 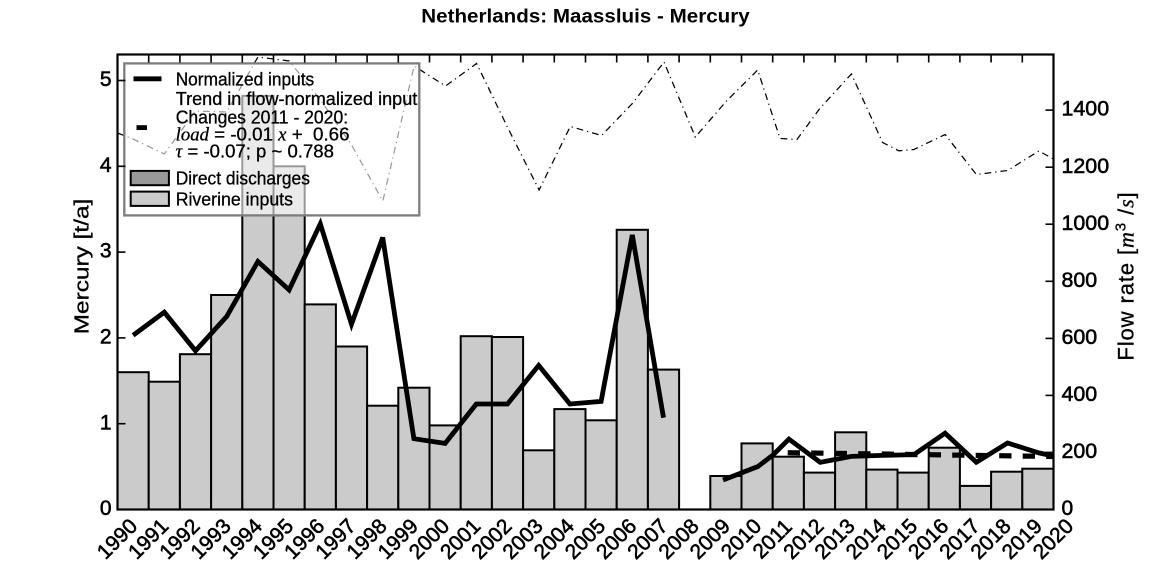 I want to click on svg-text: 800, so click(x=1080, y=280).